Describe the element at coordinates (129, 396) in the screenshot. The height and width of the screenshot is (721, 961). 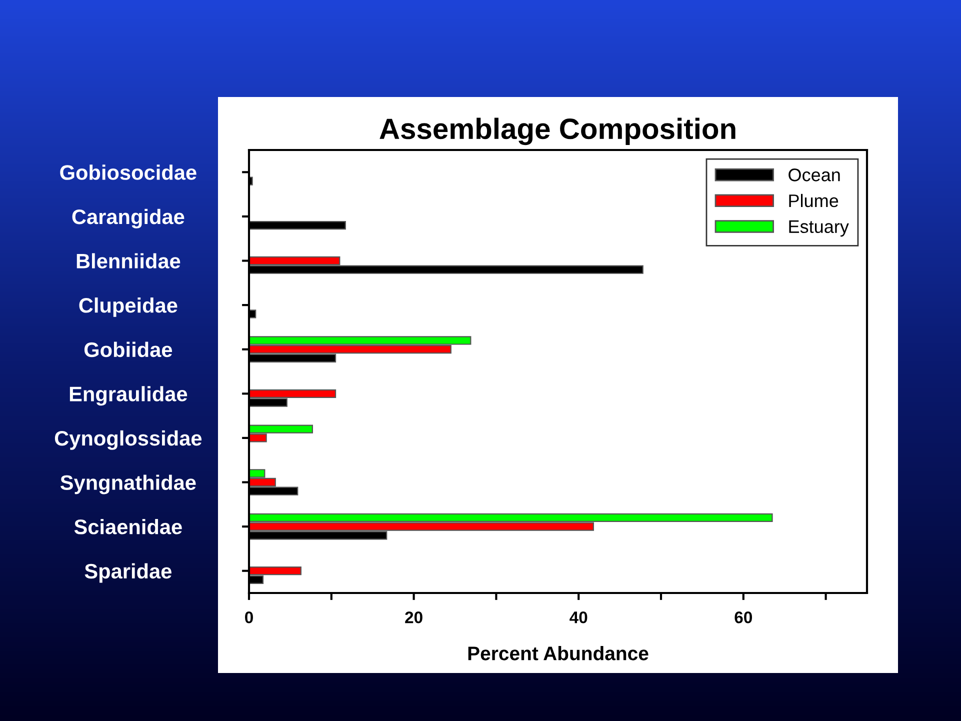
I see `y-tick-label: Engraulidae` at that location.